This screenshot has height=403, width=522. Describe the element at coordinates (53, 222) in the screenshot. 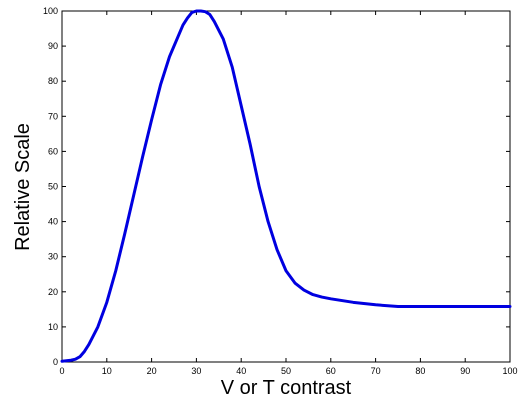

I see `y-tick-label: 40` at that location.